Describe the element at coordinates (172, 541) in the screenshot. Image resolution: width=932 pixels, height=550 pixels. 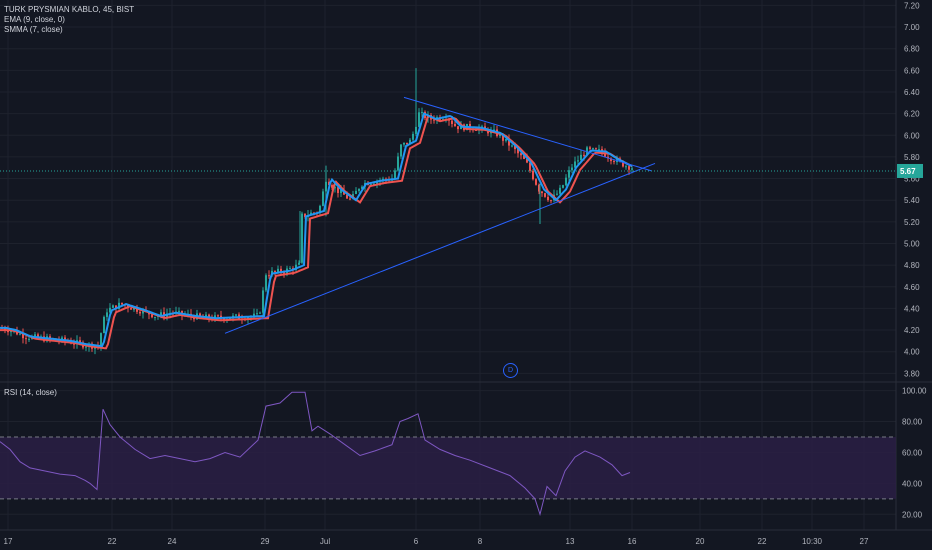
I see `time-tick-label: 24` at that location.